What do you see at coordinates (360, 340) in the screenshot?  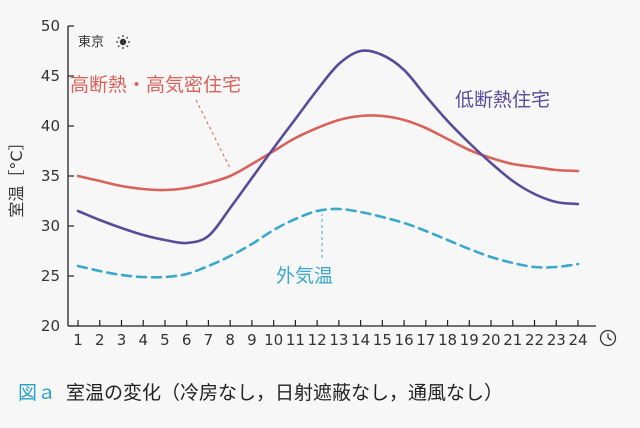 I see `x-tick-label: 14` at bounding box center [360, 340].